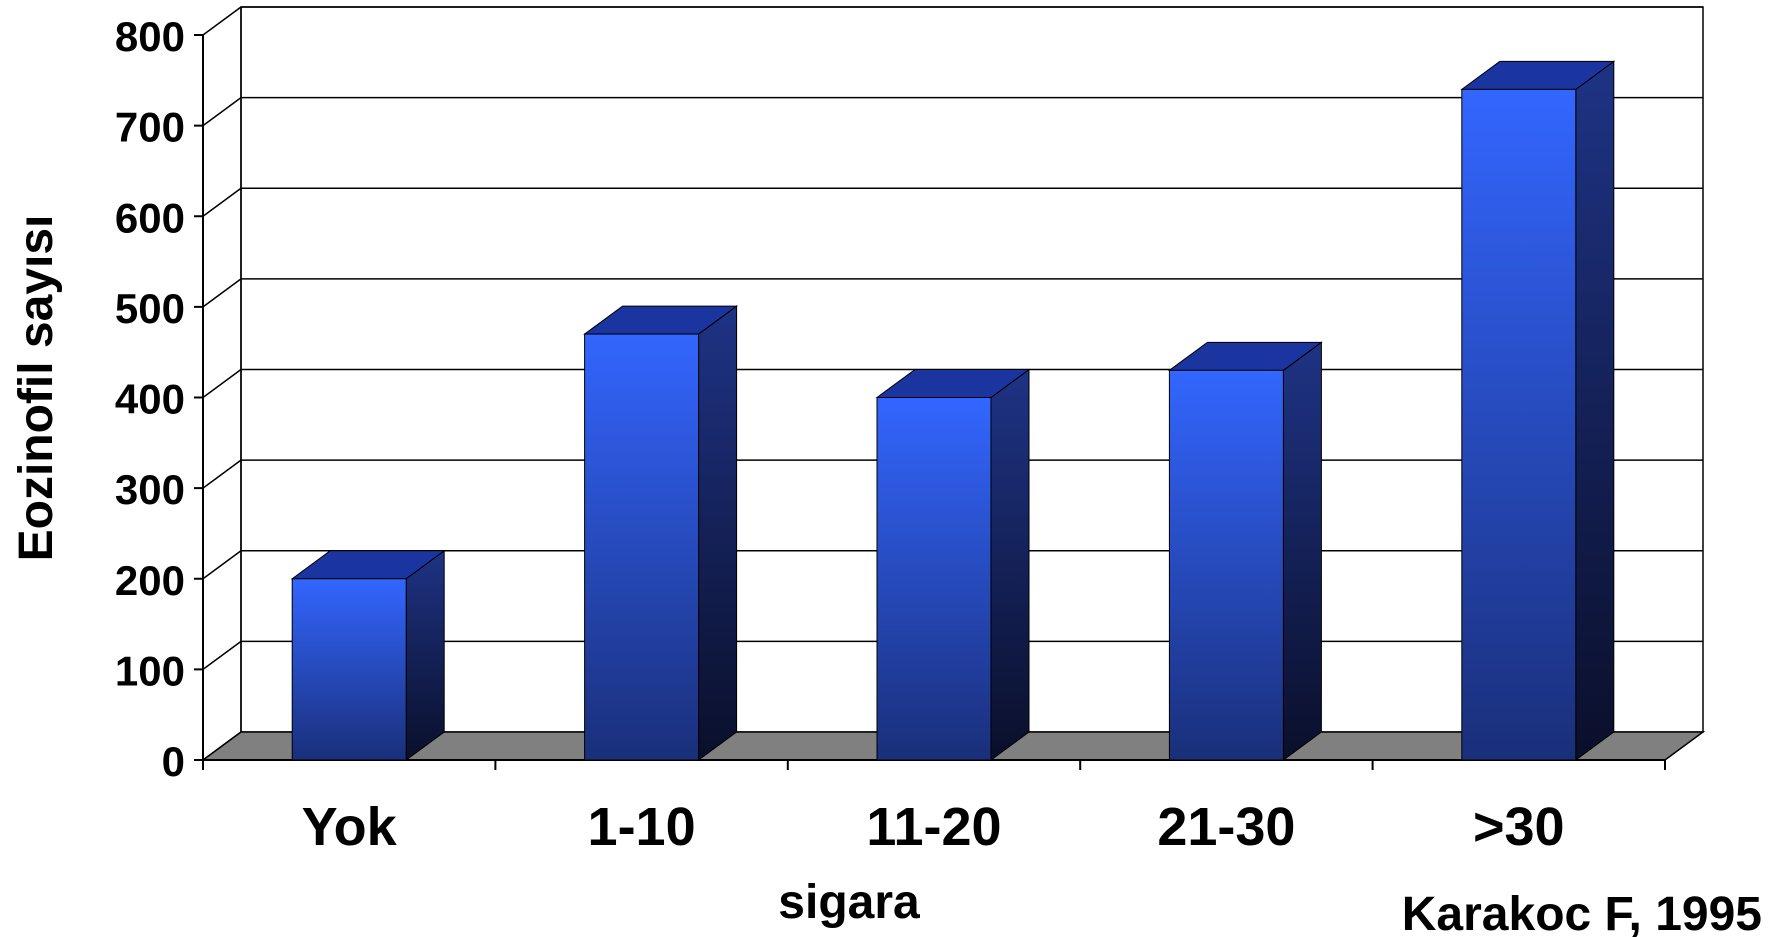  What do you see at coordinates (849, 902) in the screenshot?
I see `x-axis-label: sigara` at bounding box center [849, 902].